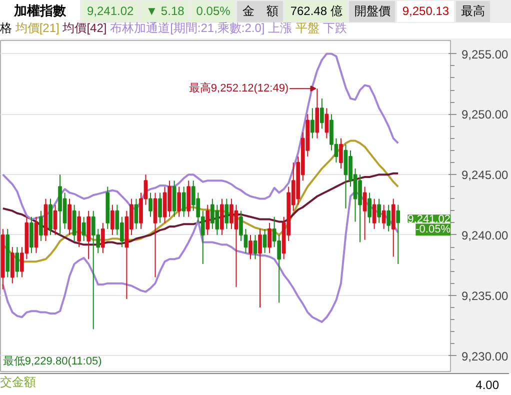  Describe the element at coordinates (213, 11) in the screenshot. I see `text: 0.05%` at that location.